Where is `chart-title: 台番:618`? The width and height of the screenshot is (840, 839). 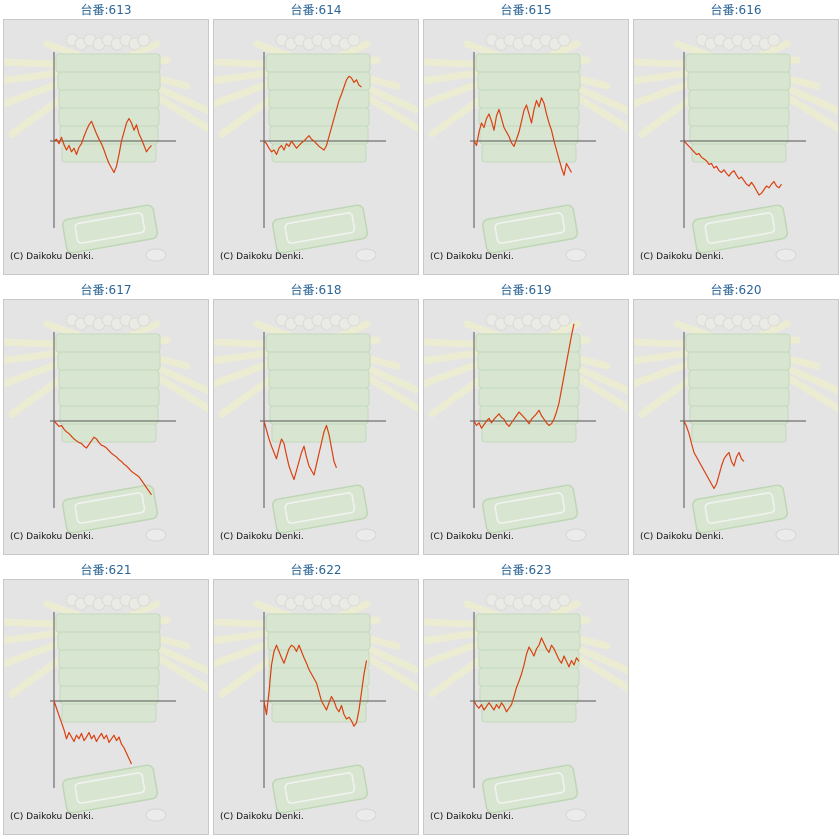 chart-title: 台番:618 is located at coordinates (316, 290).